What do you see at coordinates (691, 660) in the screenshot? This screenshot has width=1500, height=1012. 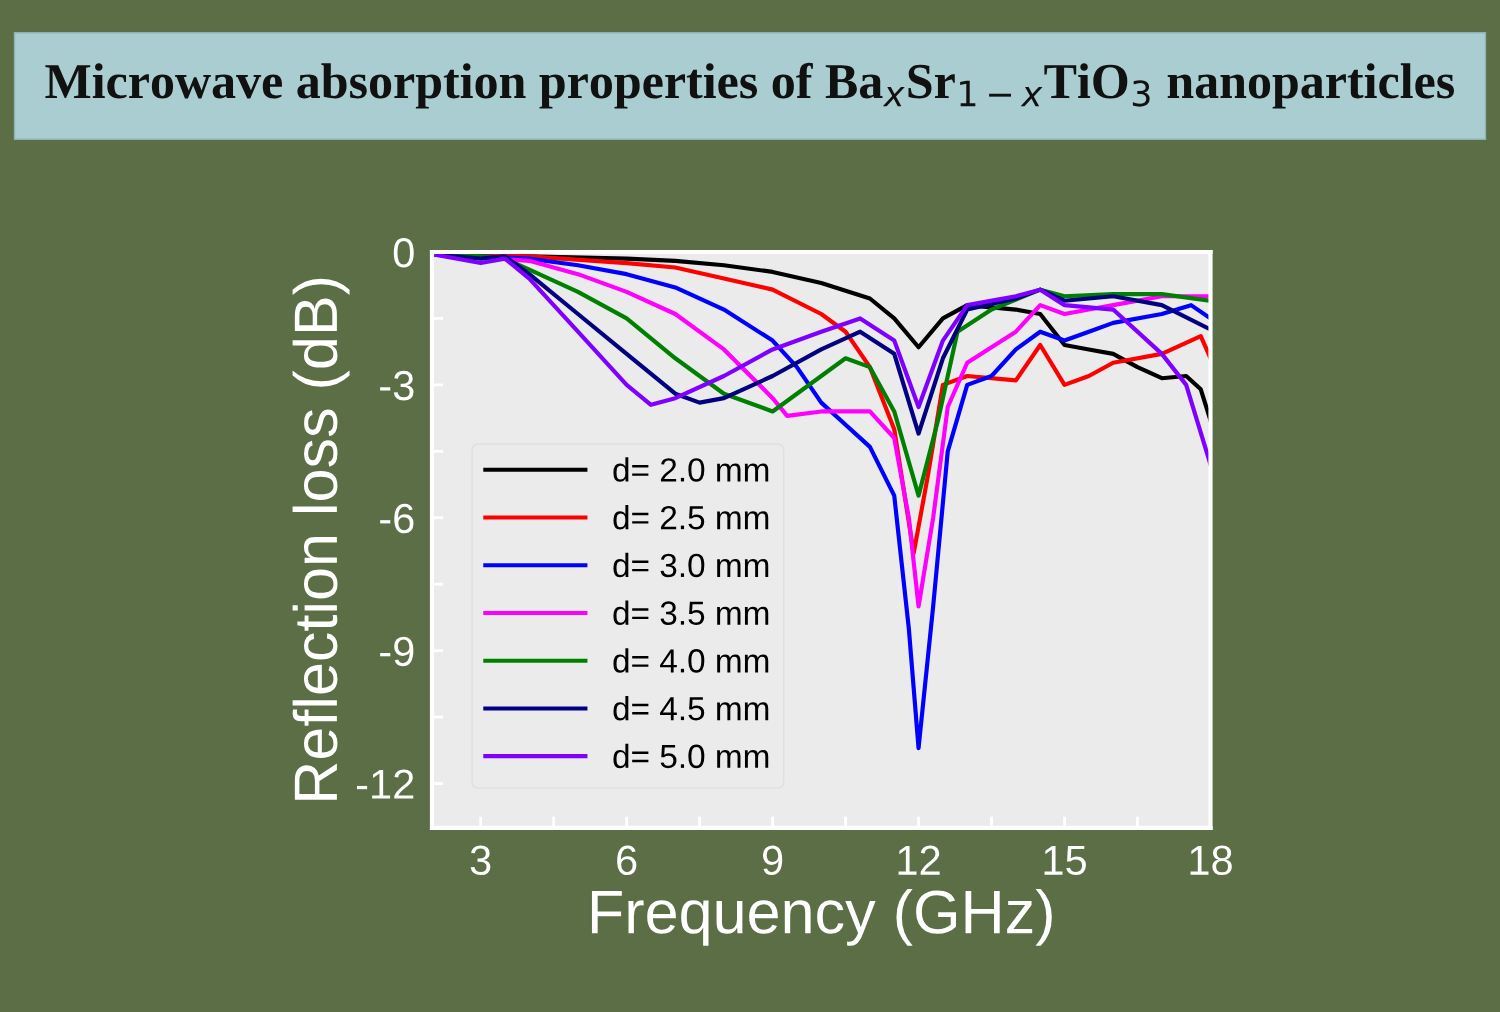 I see `legend-label: d= 4.0 mm` at bounding box center [691, 660].